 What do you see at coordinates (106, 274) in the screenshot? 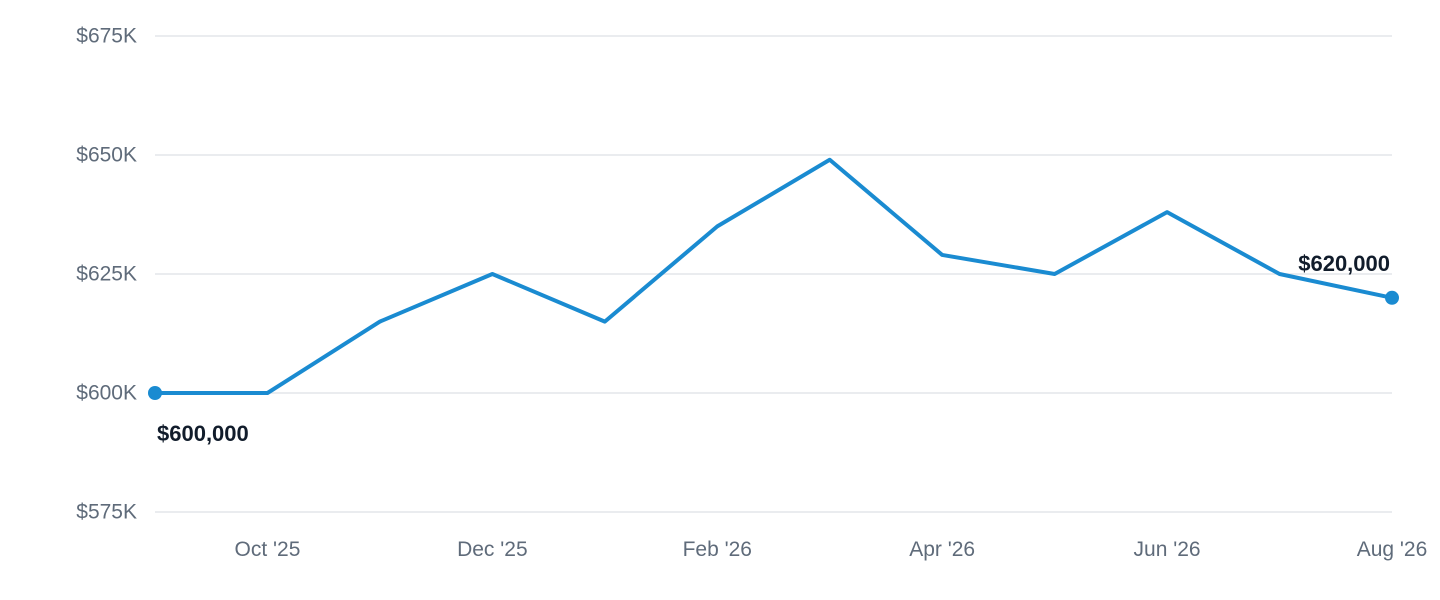
I see `y-tick-label: $625K` at bounding box center [106, 274].